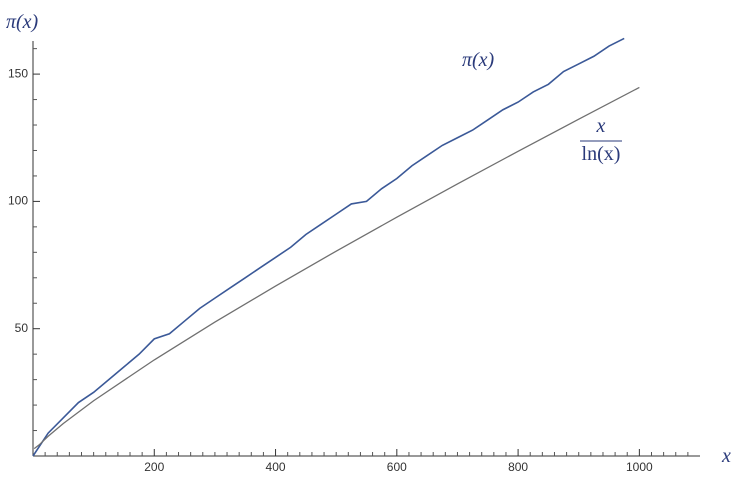  What do you see at coordinates (518, 467) in the screenshot?
I see `x-tick-label: 800` at bounding box center [518, 467].